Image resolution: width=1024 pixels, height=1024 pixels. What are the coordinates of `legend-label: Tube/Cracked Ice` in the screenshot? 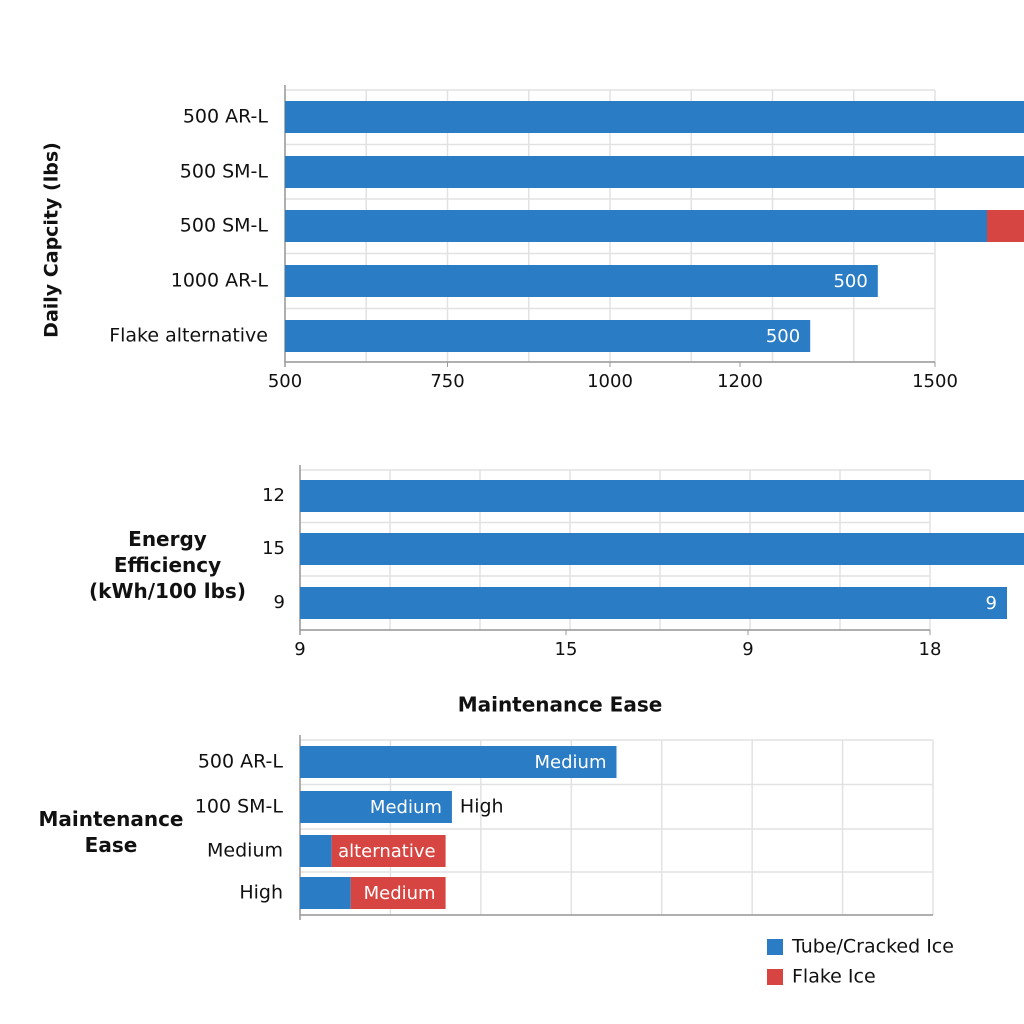 It's located at (872, 947).